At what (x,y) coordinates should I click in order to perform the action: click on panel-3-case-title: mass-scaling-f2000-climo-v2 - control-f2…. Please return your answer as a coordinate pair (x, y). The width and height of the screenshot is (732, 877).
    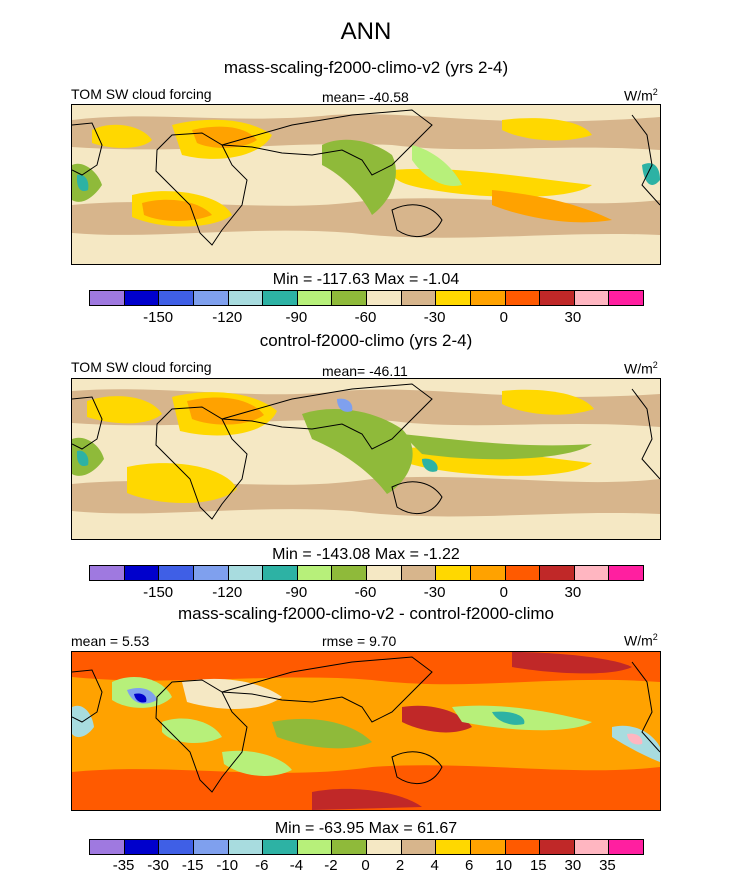
    Looking at the image, I should click on (365, 613).